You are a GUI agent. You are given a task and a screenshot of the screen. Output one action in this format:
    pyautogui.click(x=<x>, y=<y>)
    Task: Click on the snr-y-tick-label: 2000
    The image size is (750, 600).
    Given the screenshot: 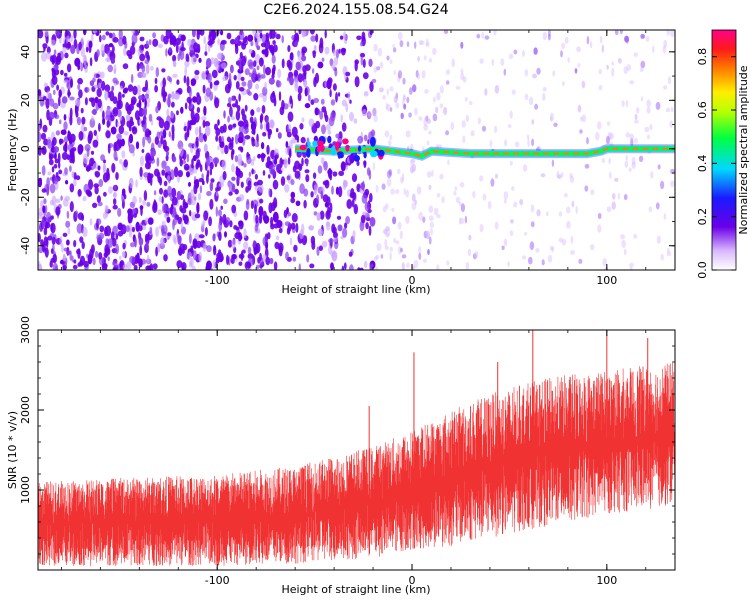 What is the action you would take?
    pyautogui.click(x=25, y=410)
    